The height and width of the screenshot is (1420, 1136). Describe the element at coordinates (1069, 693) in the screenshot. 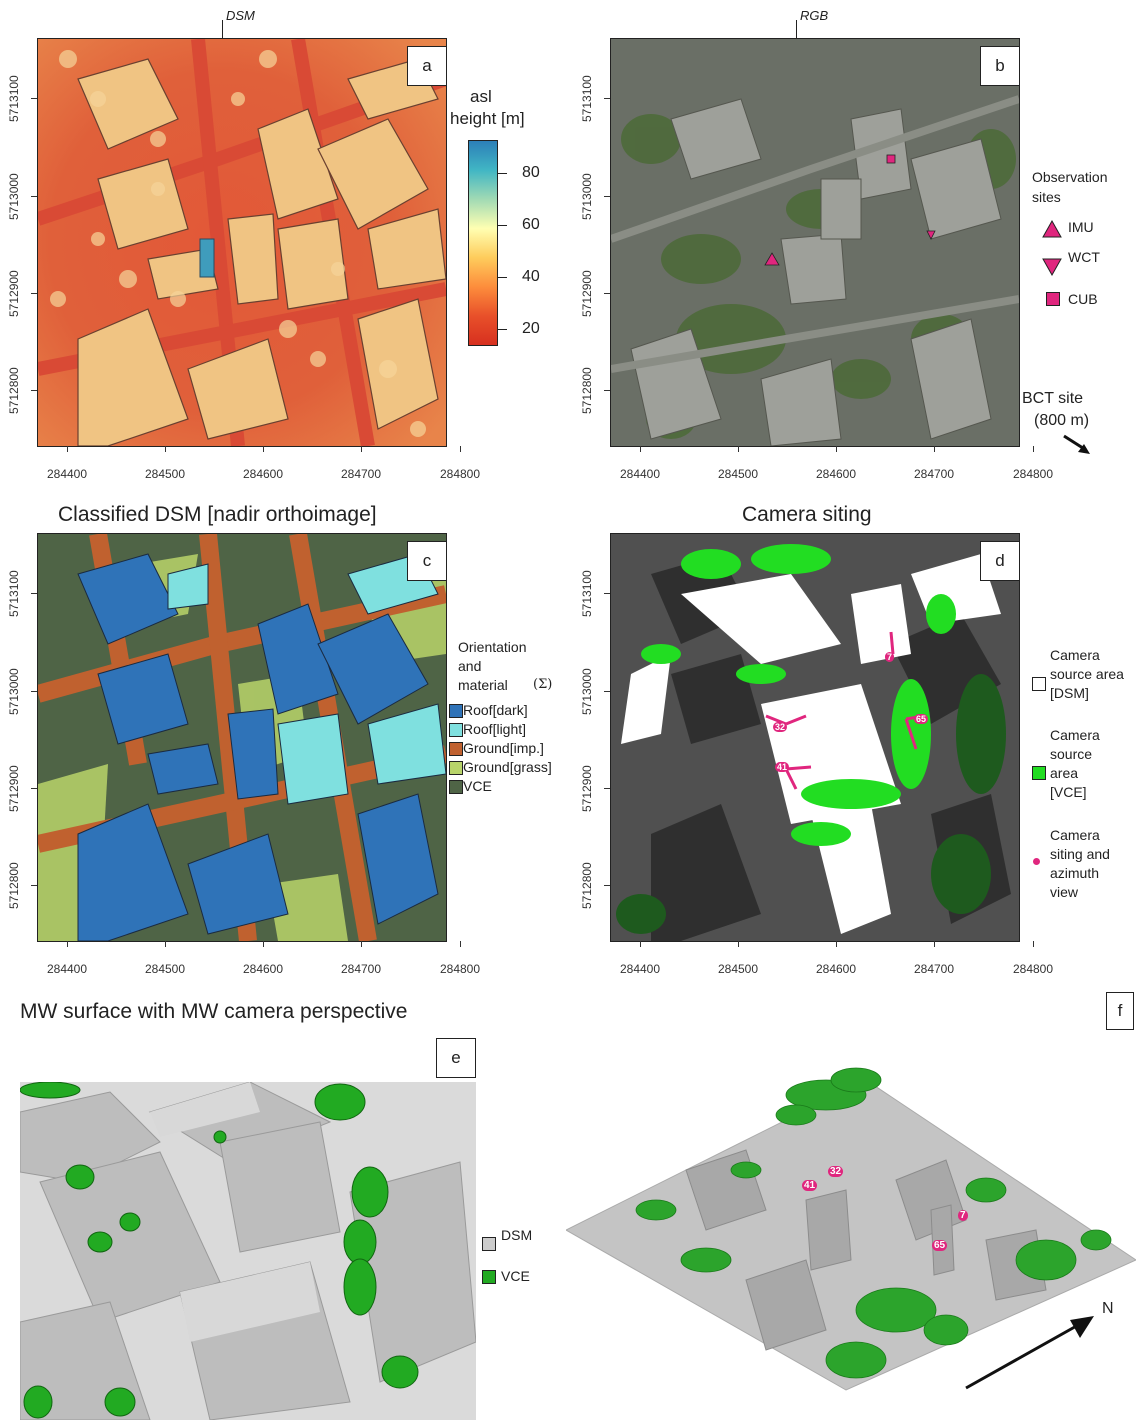

I see `legend-d-item1-line3: [DSM]` at that location.